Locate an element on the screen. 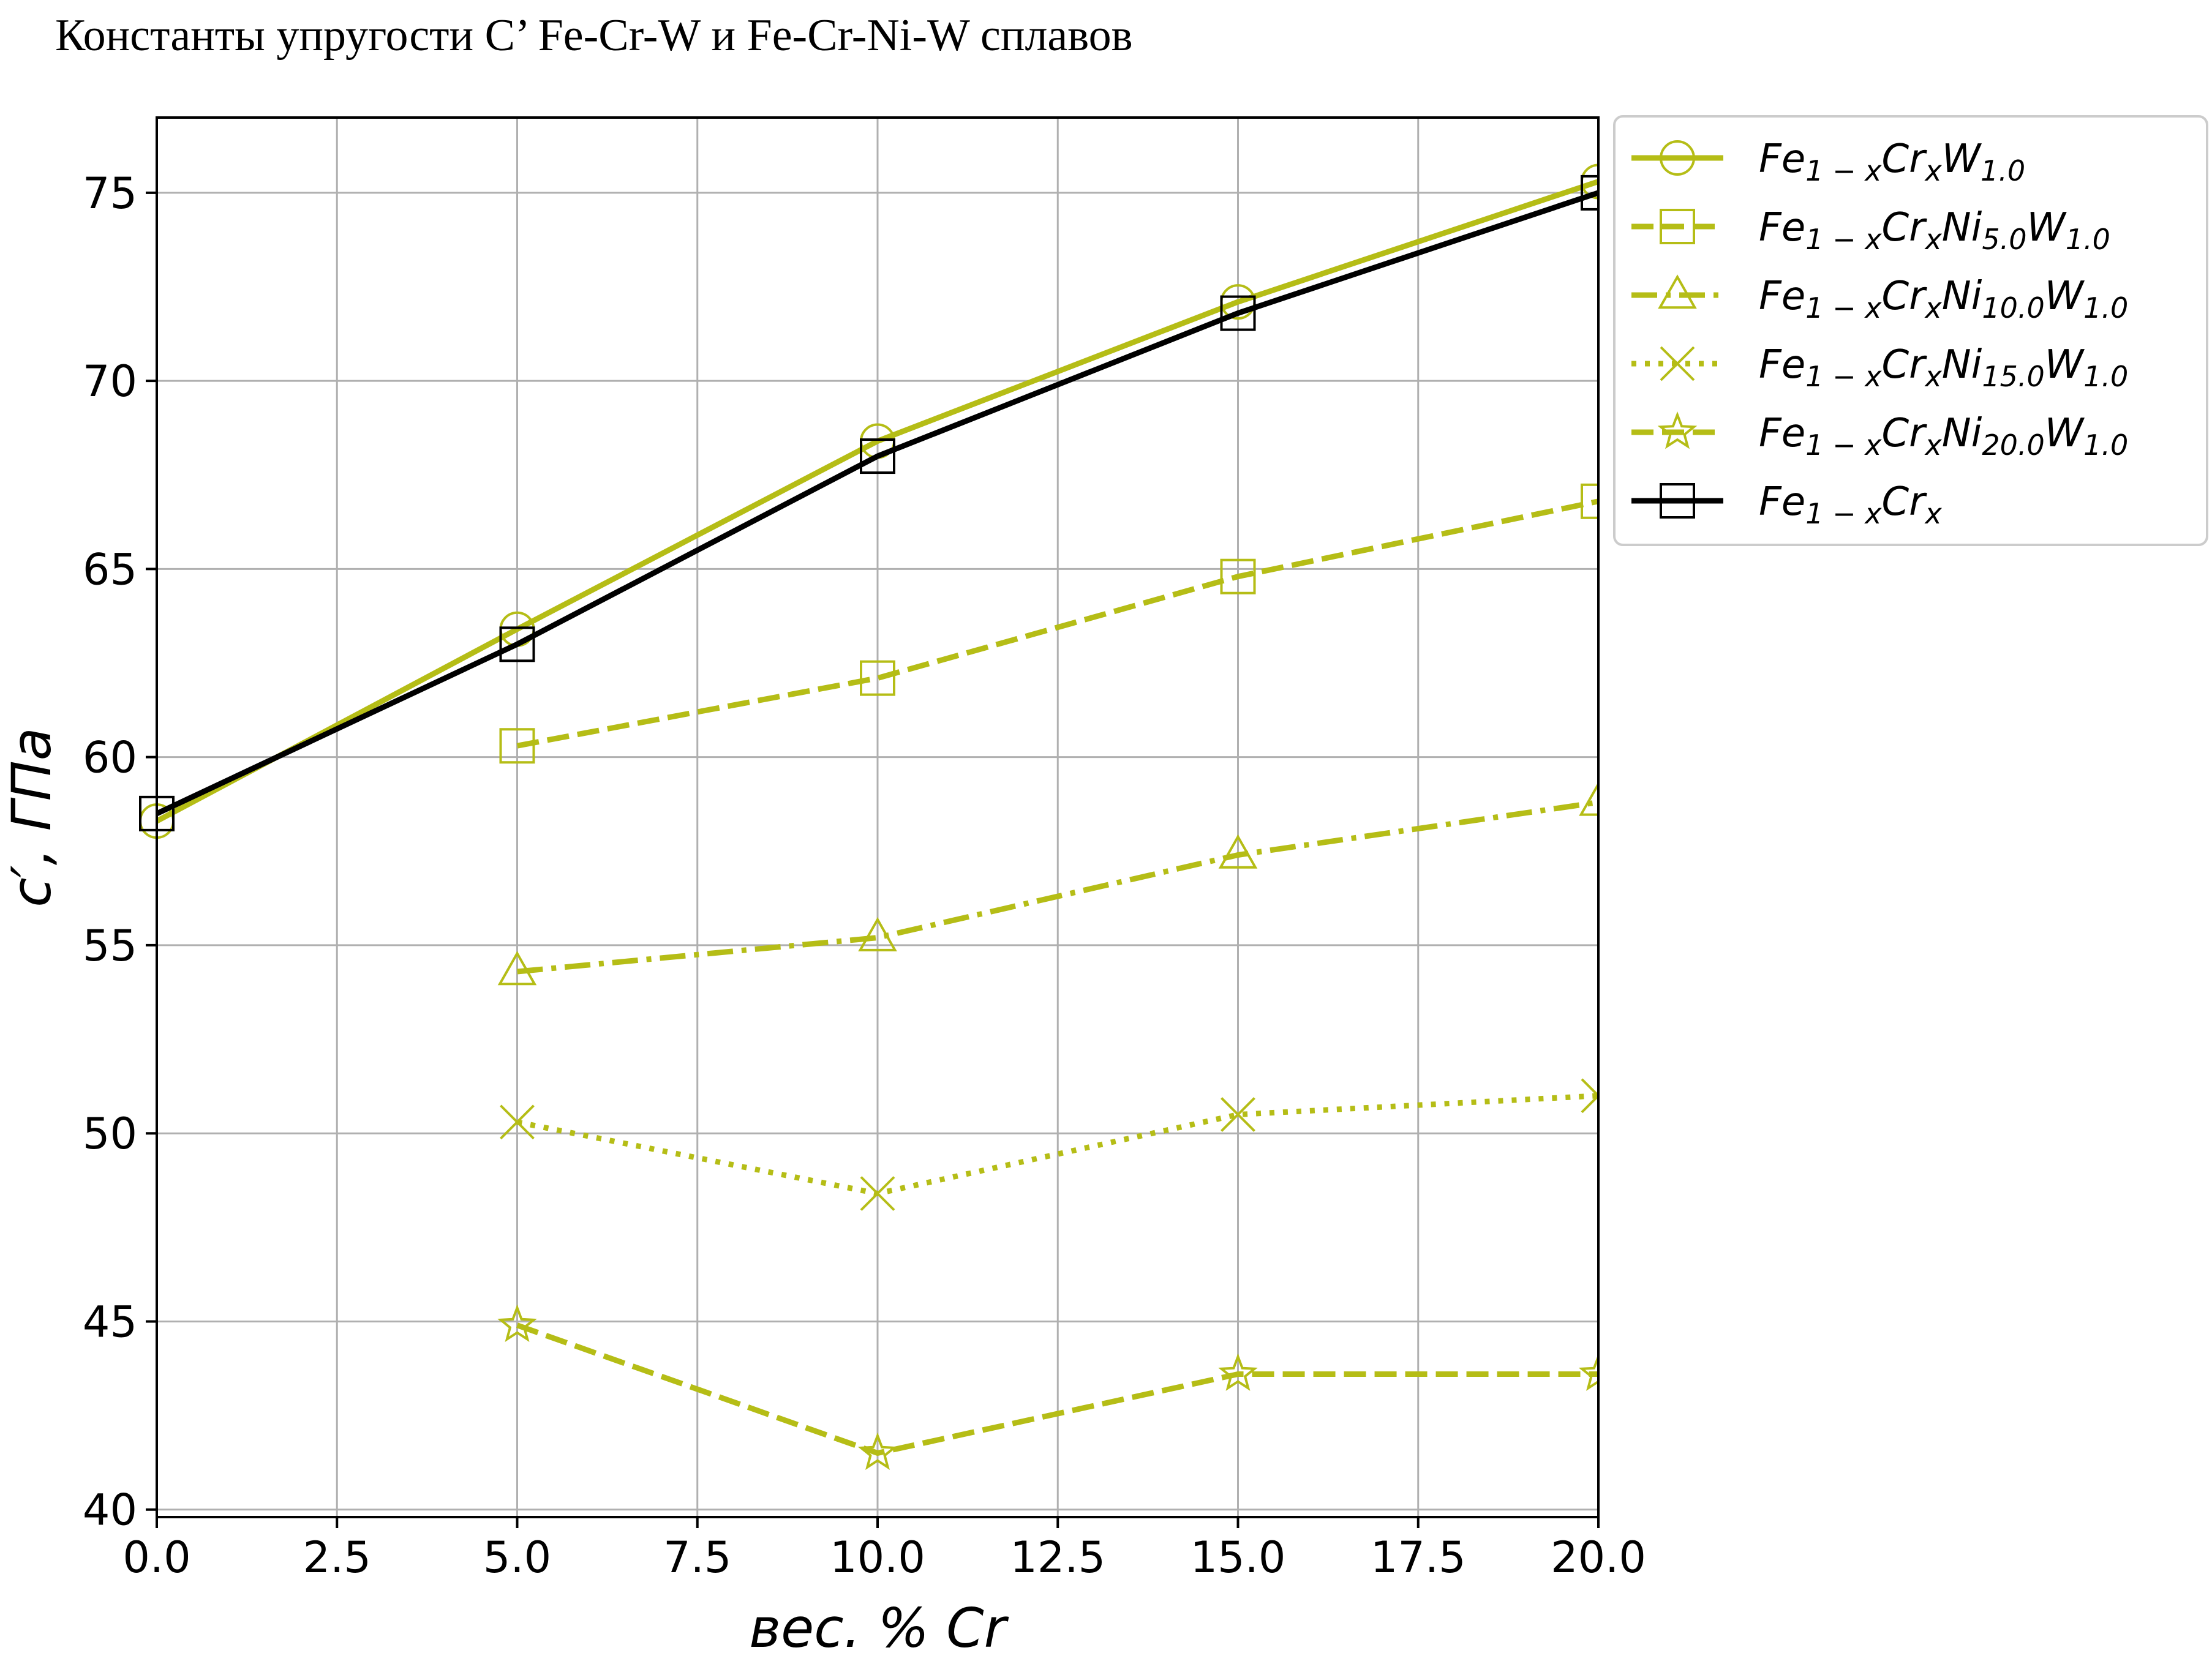  x-tick-label: 10.0 is located at coordinates (877, 1558).